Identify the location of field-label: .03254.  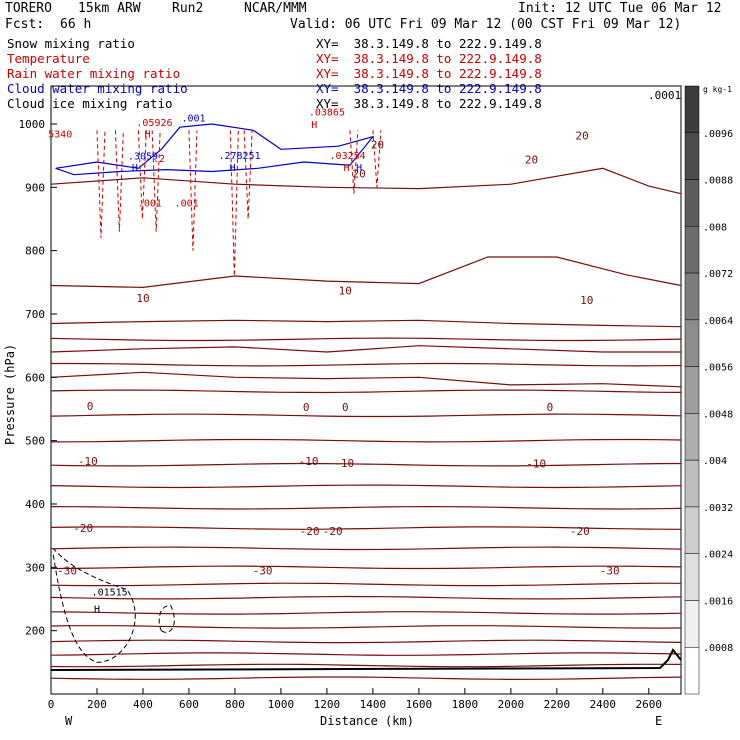
(348, 156).